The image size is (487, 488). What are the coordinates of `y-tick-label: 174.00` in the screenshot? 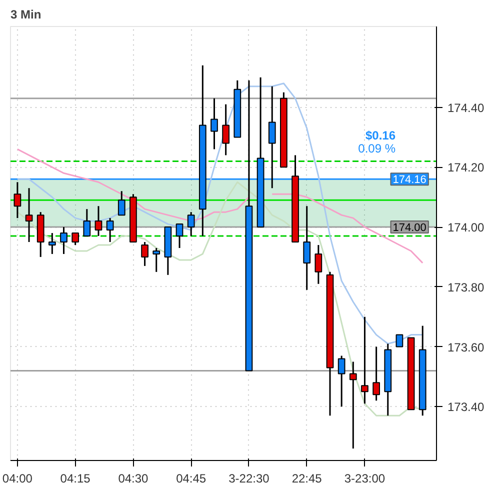 It's located at (466, 227).